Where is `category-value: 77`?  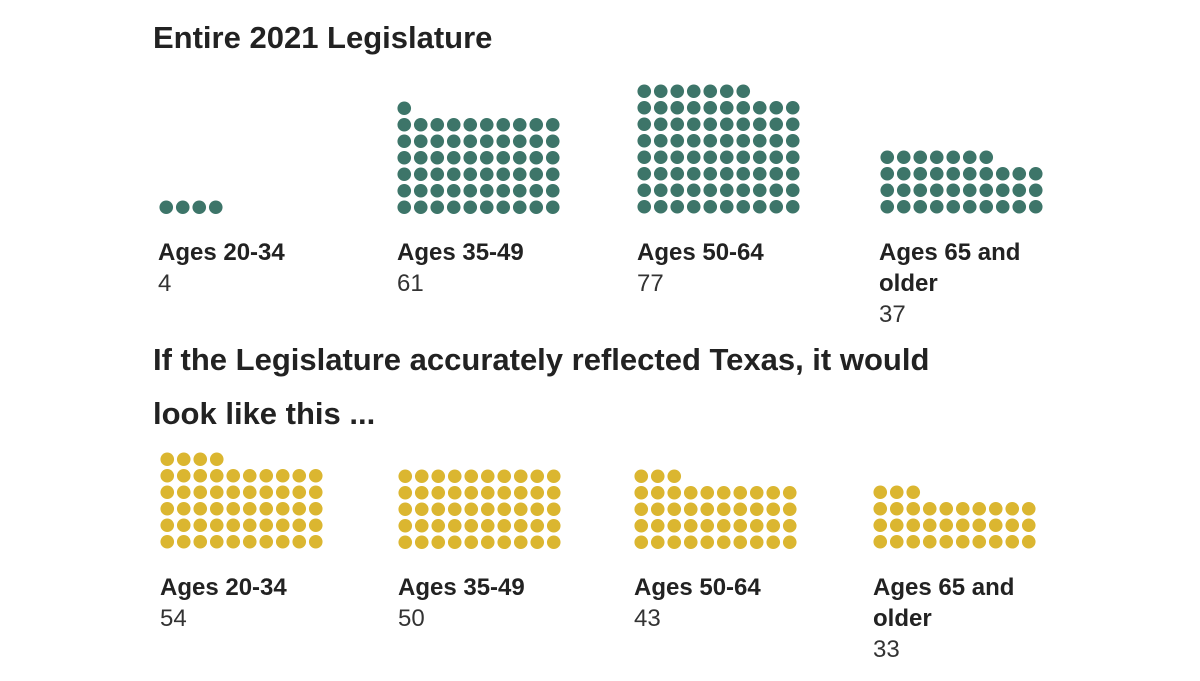 category-value: 77 is located at coordinates (650, 283).